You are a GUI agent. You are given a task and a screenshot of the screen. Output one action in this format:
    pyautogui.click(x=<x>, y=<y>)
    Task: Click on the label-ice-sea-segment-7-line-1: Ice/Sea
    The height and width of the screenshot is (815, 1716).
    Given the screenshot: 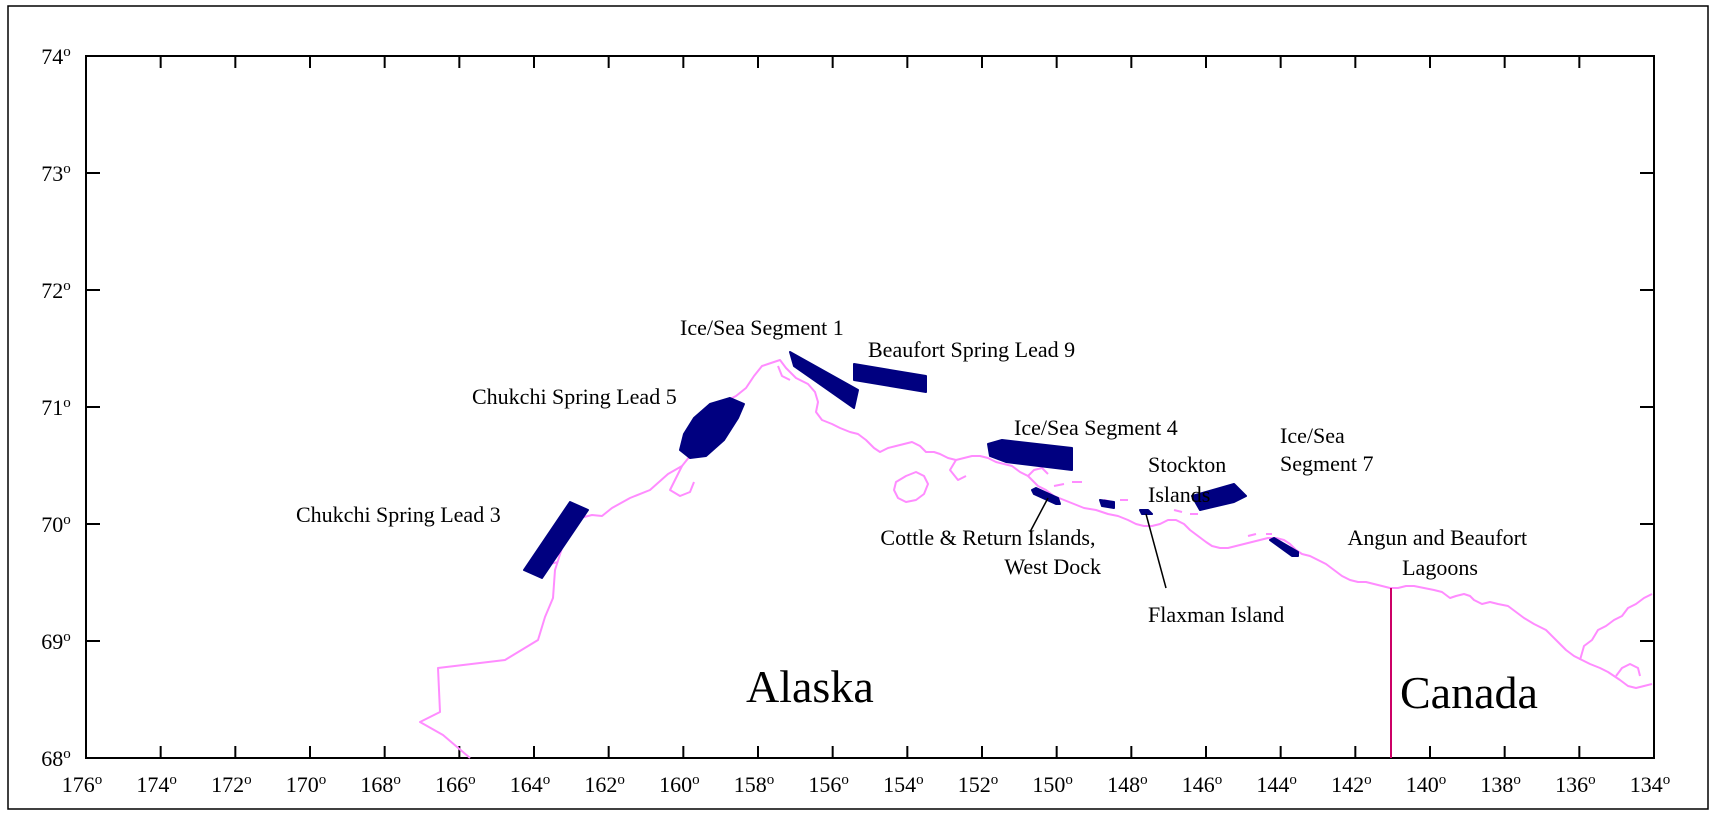 What is the action you would take?
    pyautogui.click(x=1312, y=435)
    